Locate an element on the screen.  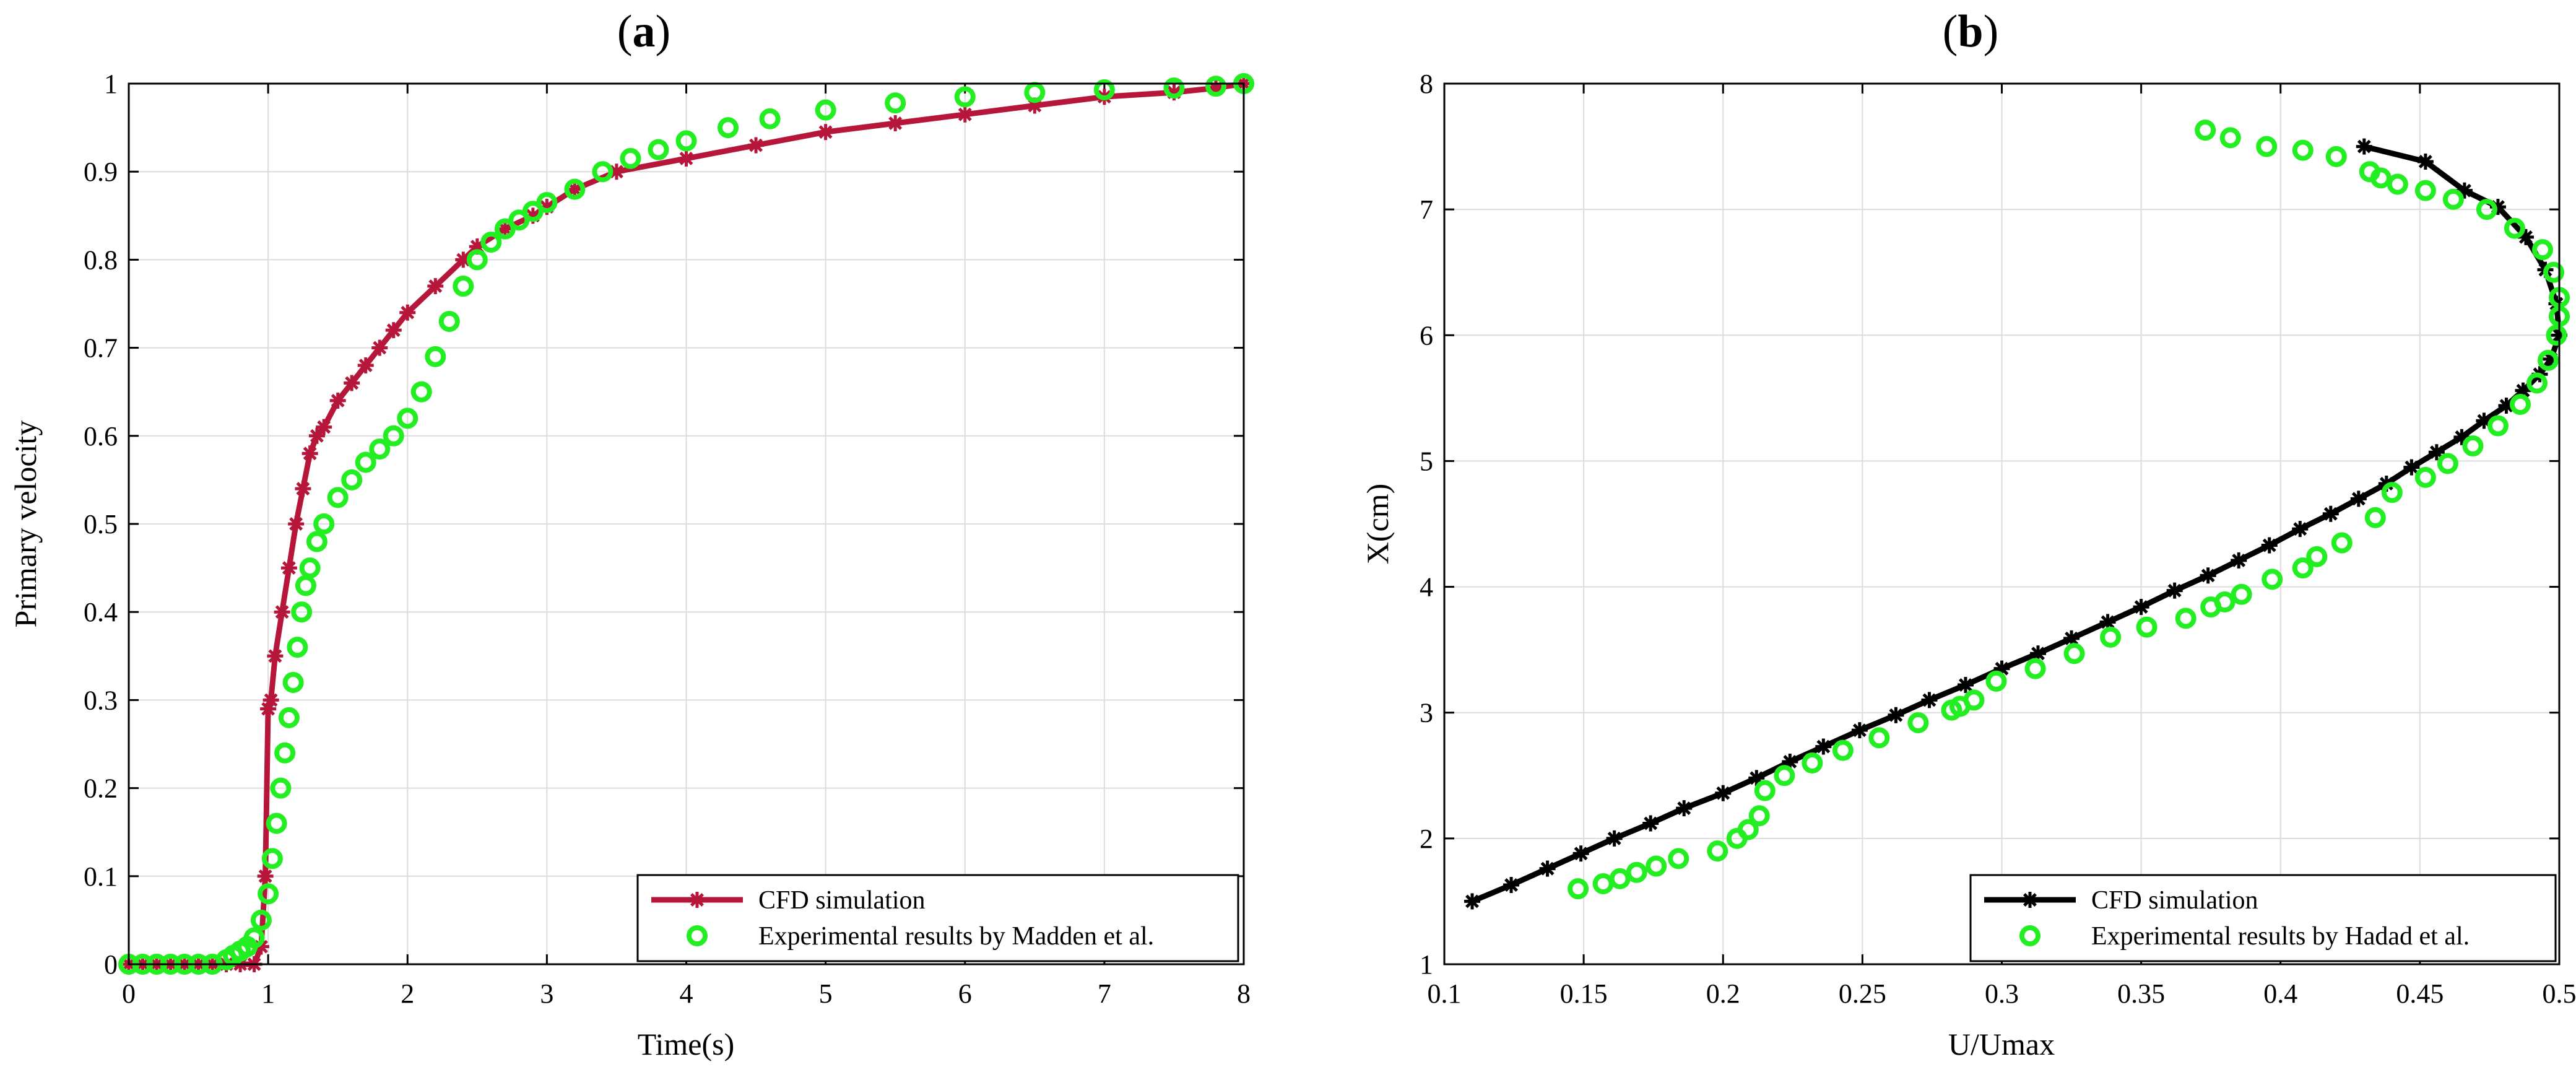
x-tick-label: 0.15 is located at coordinates (1584, 993).